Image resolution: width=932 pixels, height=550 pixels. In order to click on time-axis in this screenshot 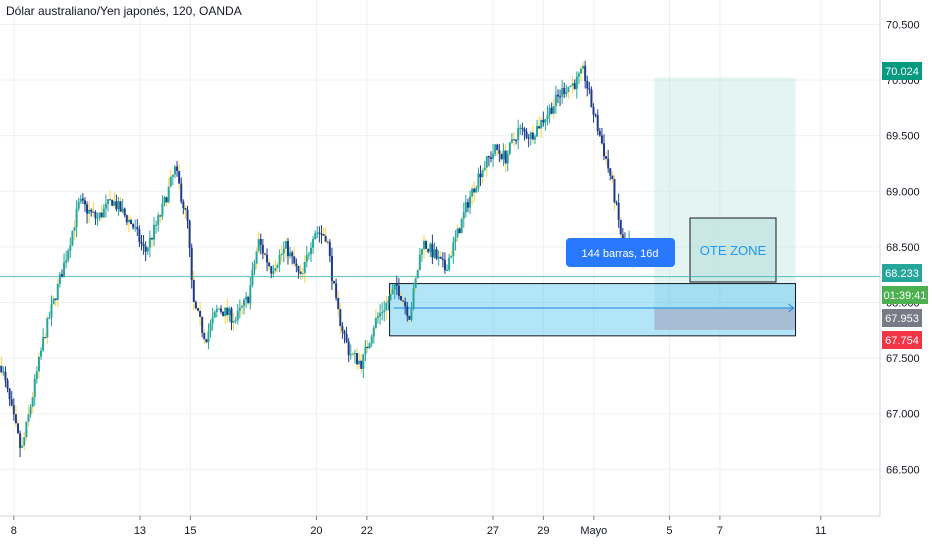, I will do `click(466, 532)`.